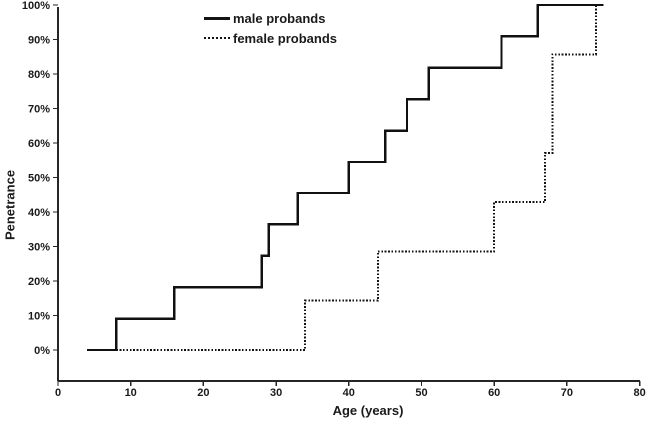 The height and width of the screenshot is (427, 646). What do you see at coordinates (217, 38) in the screenshot?
I see `legend-dotted-line-icon` at bounding box center [217, 38].